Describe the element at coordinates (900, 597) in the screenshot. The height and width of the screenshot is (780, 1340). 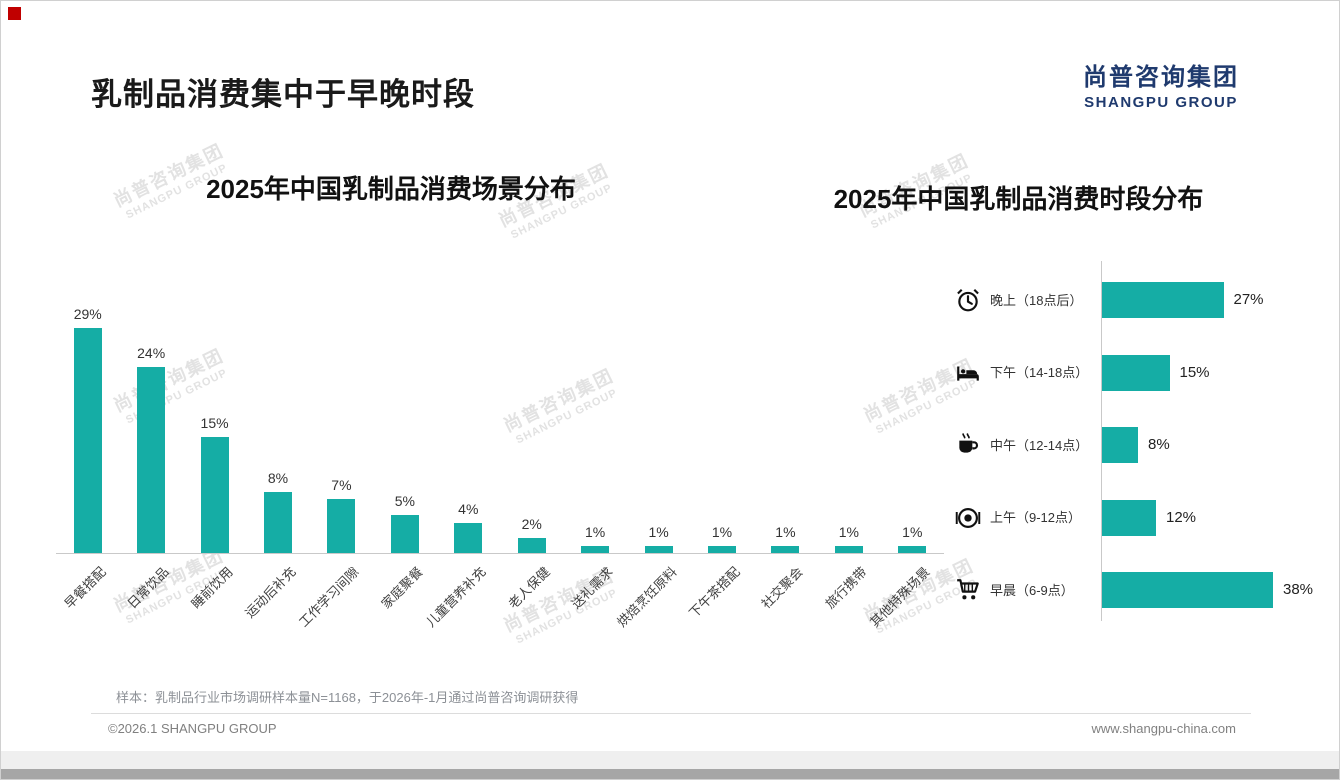
I see `bar-category-text: 其他特殊场景` at that location.